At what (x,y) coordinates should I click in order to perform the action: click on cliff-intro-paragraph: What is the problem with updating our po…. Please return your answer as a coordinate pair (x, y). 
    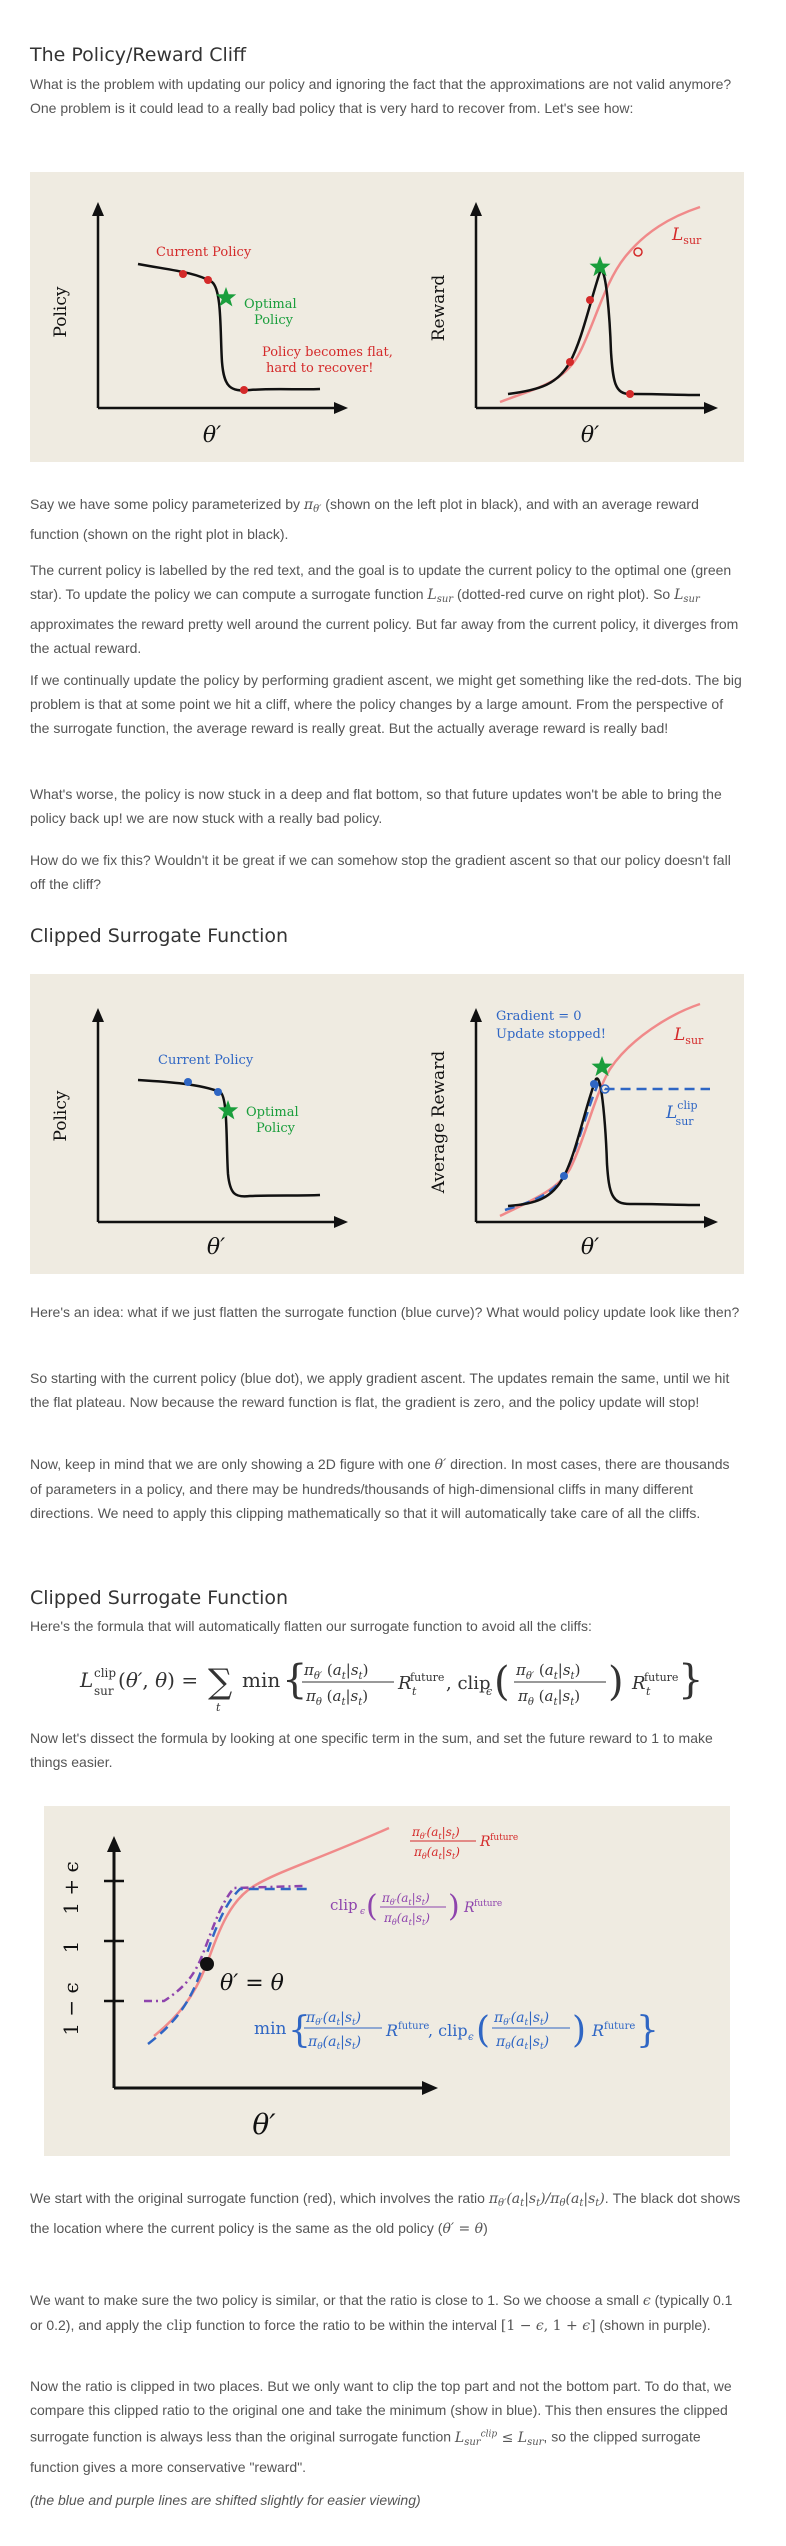
    Looking at the image, I should click on (381, 96).